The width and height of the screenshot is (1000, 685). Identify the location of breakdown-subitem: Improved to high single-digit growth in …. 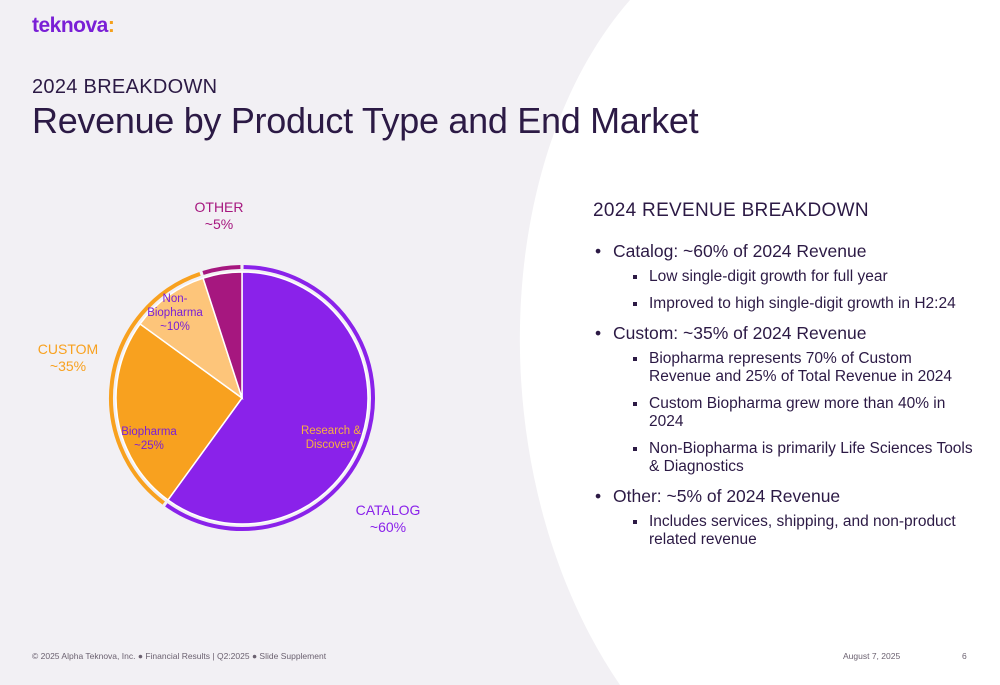
(793, 304).